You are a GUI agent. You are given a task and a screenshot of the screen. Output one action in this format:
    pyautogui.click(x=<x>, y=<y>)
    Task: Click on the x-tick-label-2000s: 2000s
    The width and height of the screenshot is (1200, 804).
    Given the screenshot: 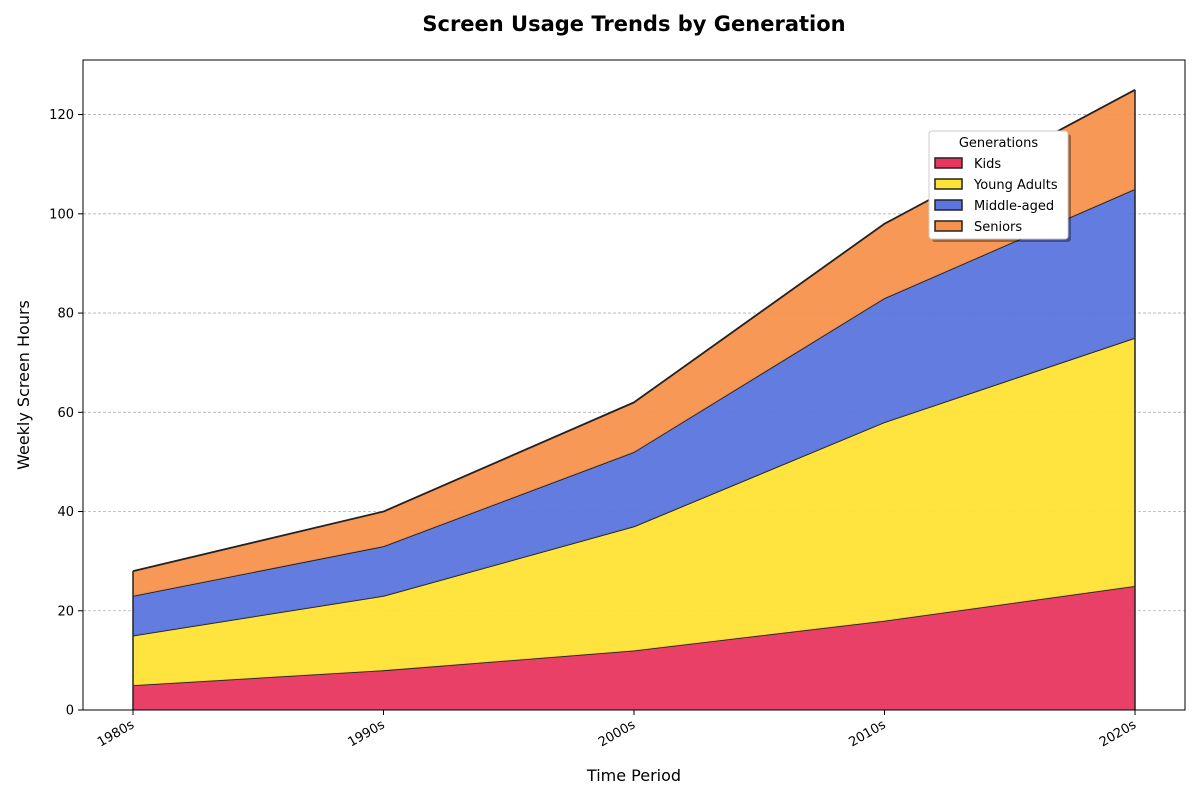 What is the action you would take?
    pyautogui.click(x=617, y=733)
    